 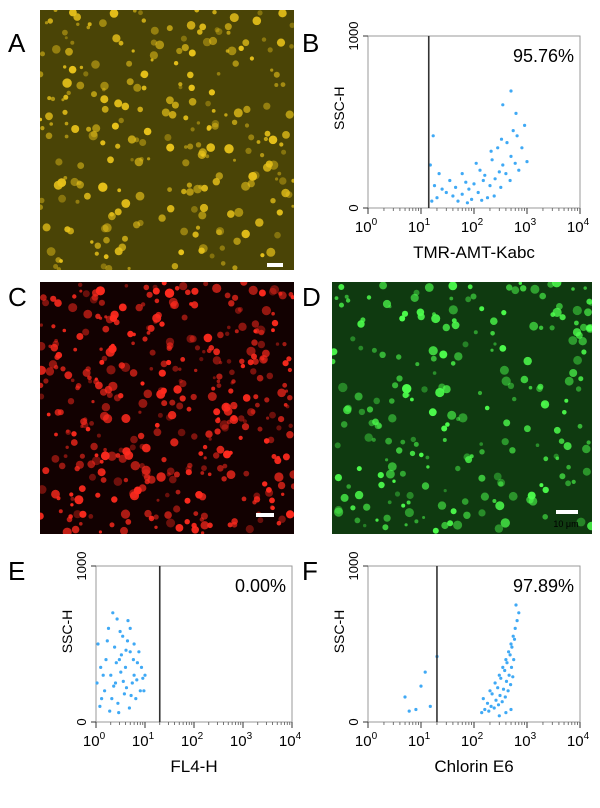 I want to click on image-d-cells, so click(x=462, y=408).